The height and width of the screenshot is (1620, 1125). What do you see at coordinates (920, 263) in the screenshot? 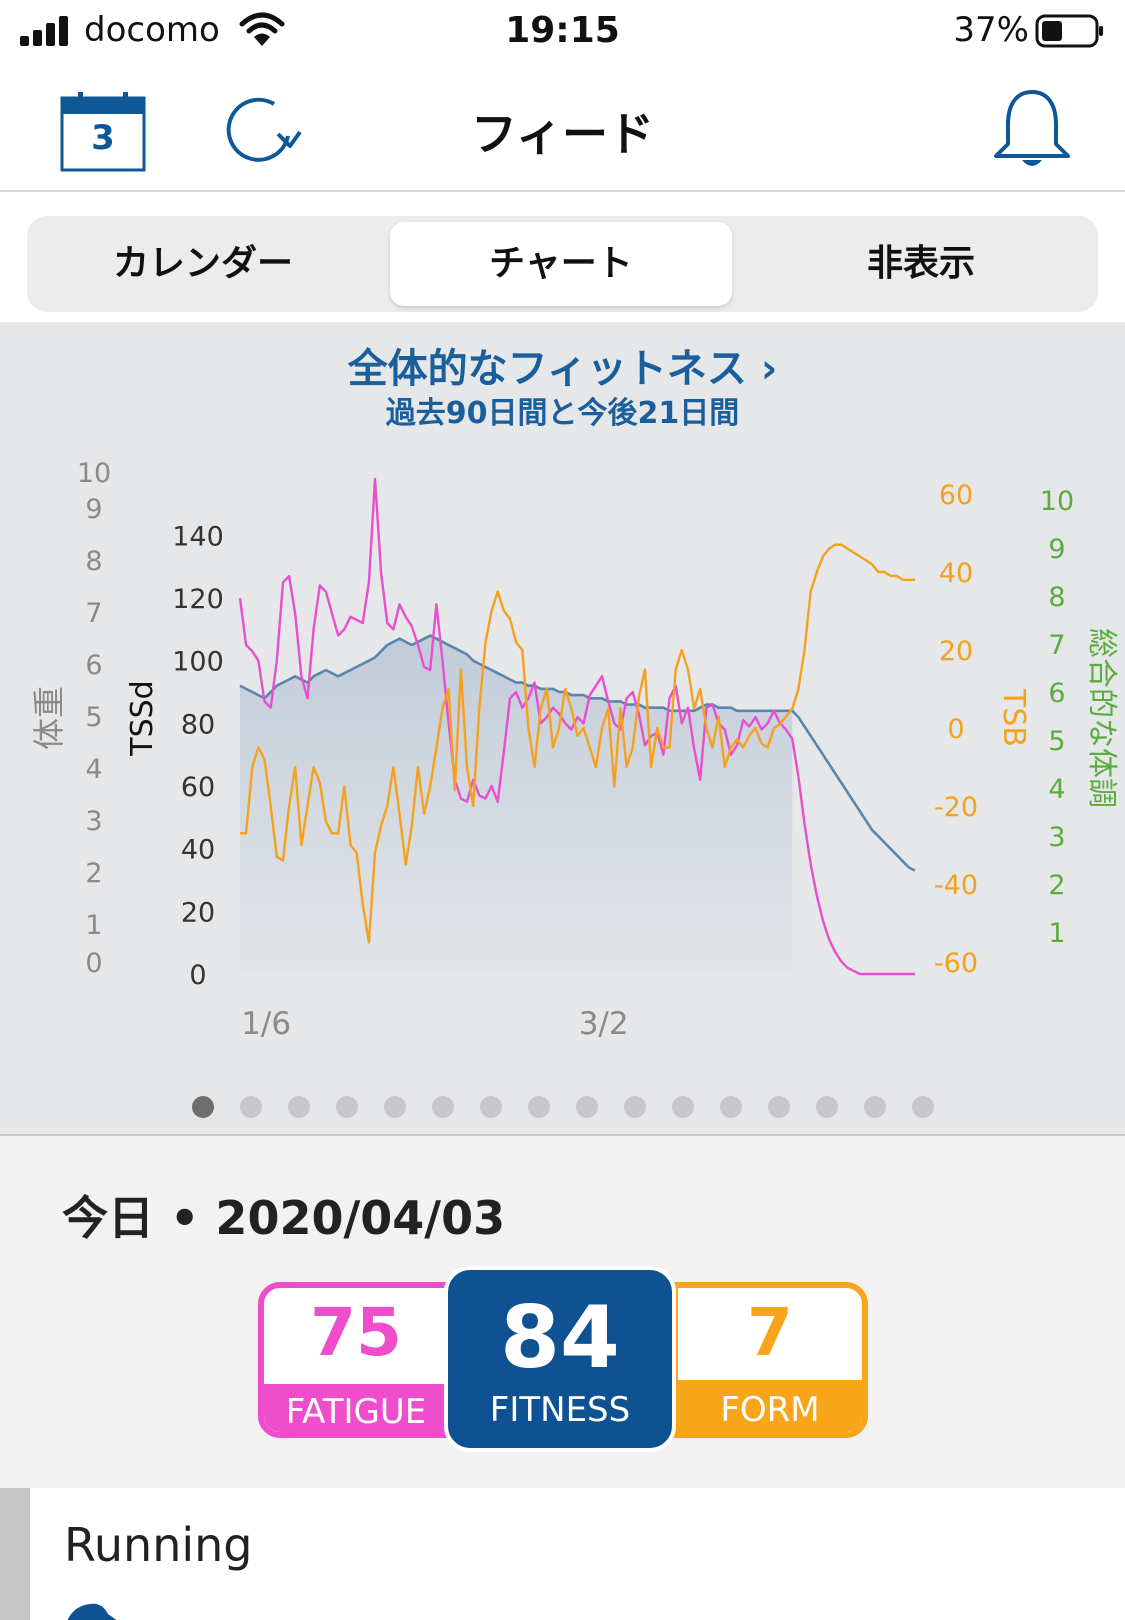
I see `tab-hidden: 非表示` at bounding box center [920, 263].